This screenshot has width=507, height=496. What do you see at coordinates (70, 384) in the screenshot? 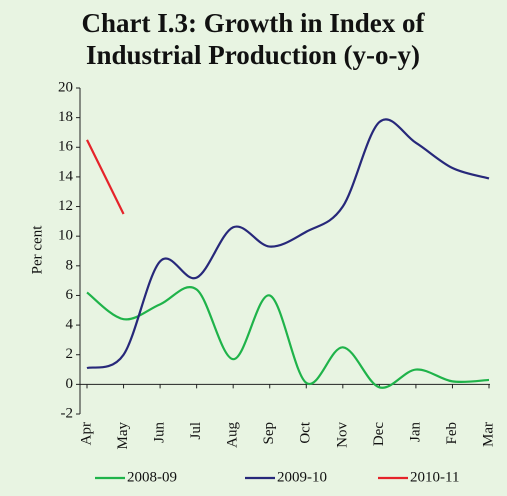
I see `y-tick-label: 0` at bounding box center [70, 384].